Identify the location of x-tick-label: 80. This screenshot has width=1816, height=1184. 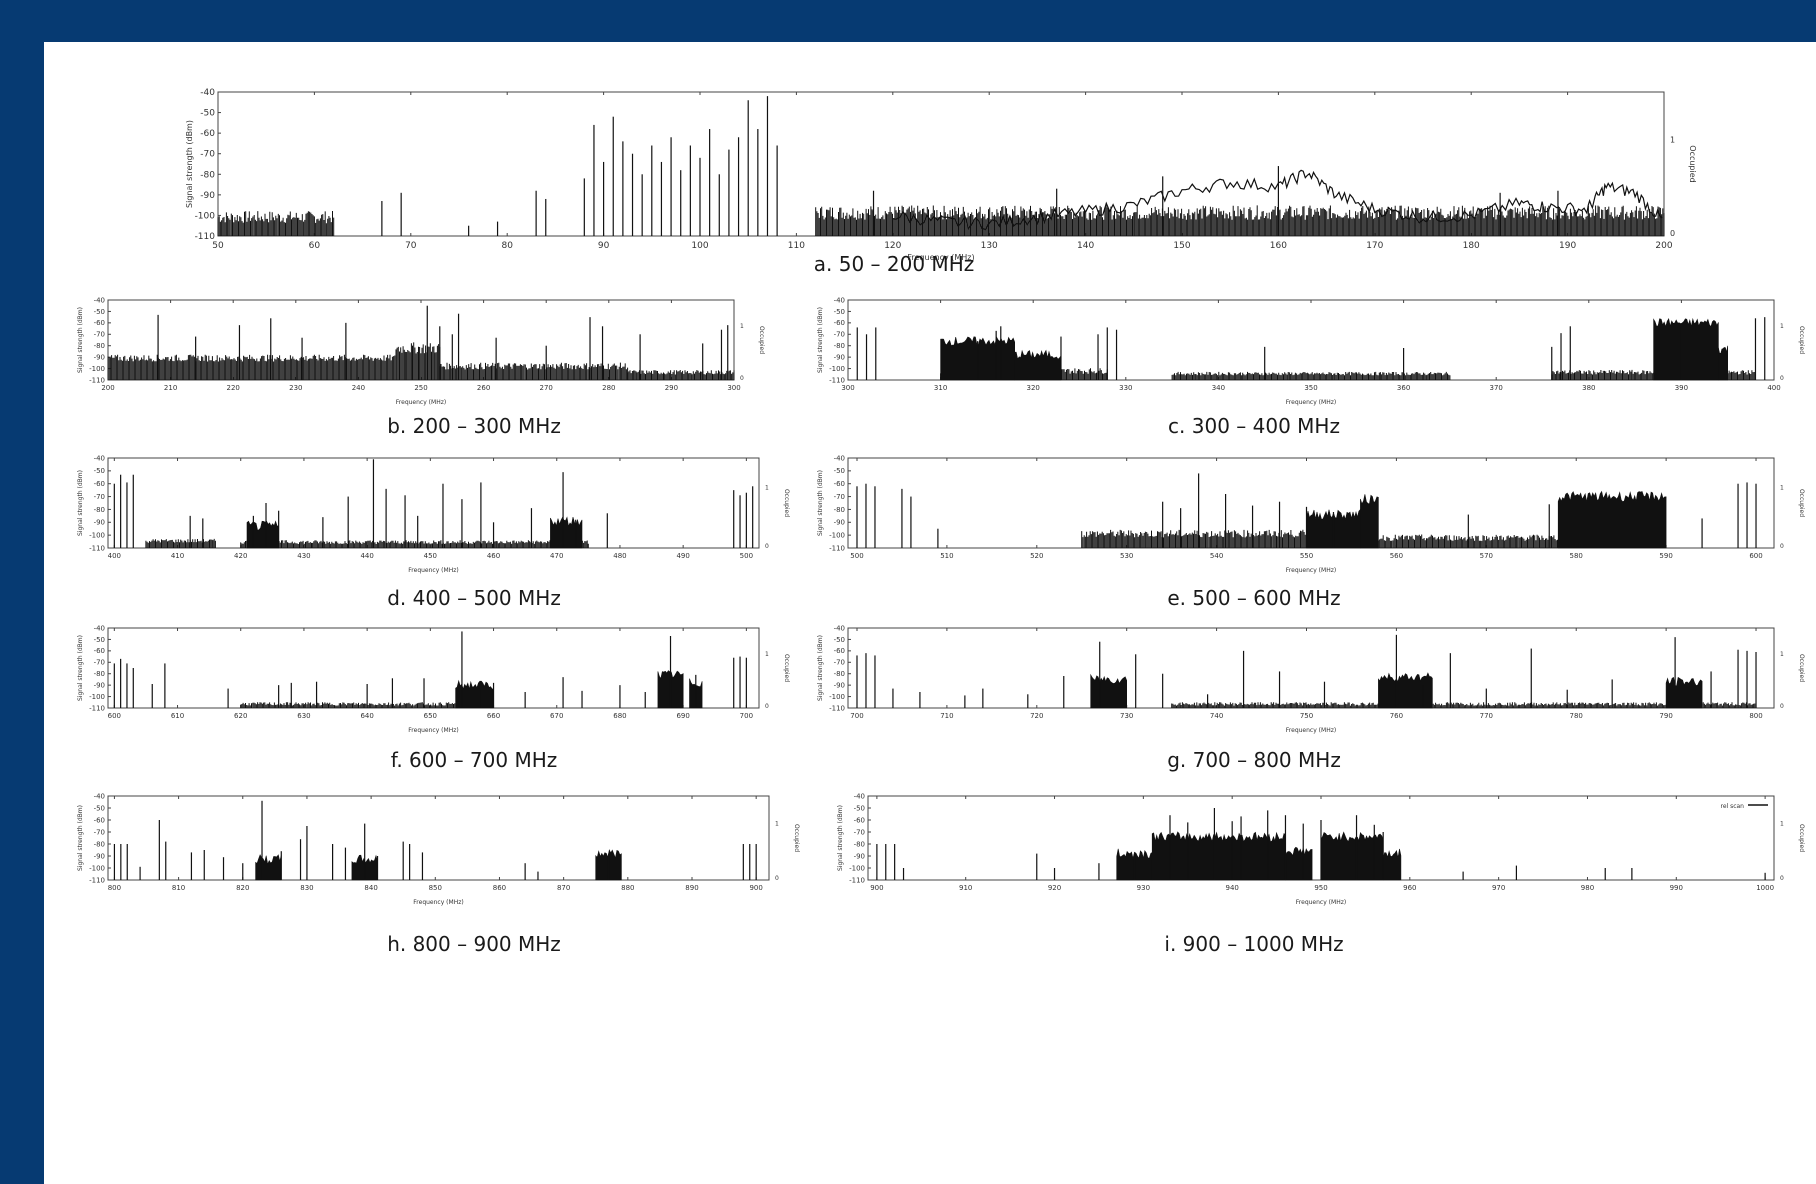
(507, 246).